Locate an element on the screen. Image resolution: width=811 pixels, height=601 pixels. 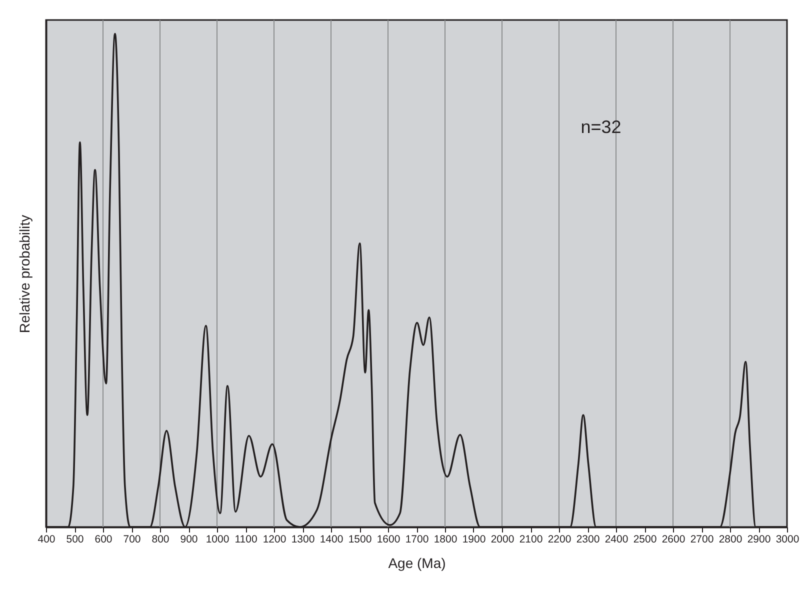
x-tick-label: 700 is located at coordinates (132, 540).